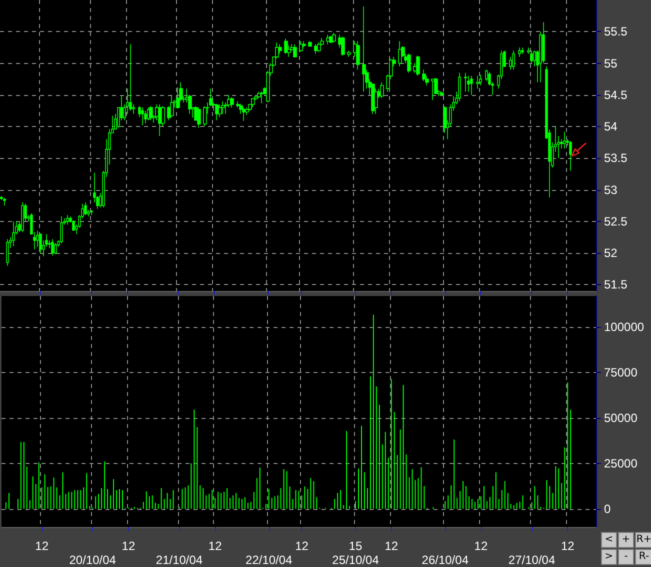 Image resolution: width=651 pixels, height=567 pixels. What do you see at coordinates (611, 127) in the screenshot?
I see `y-tick-label: 54` at bounding box center [611, 127].